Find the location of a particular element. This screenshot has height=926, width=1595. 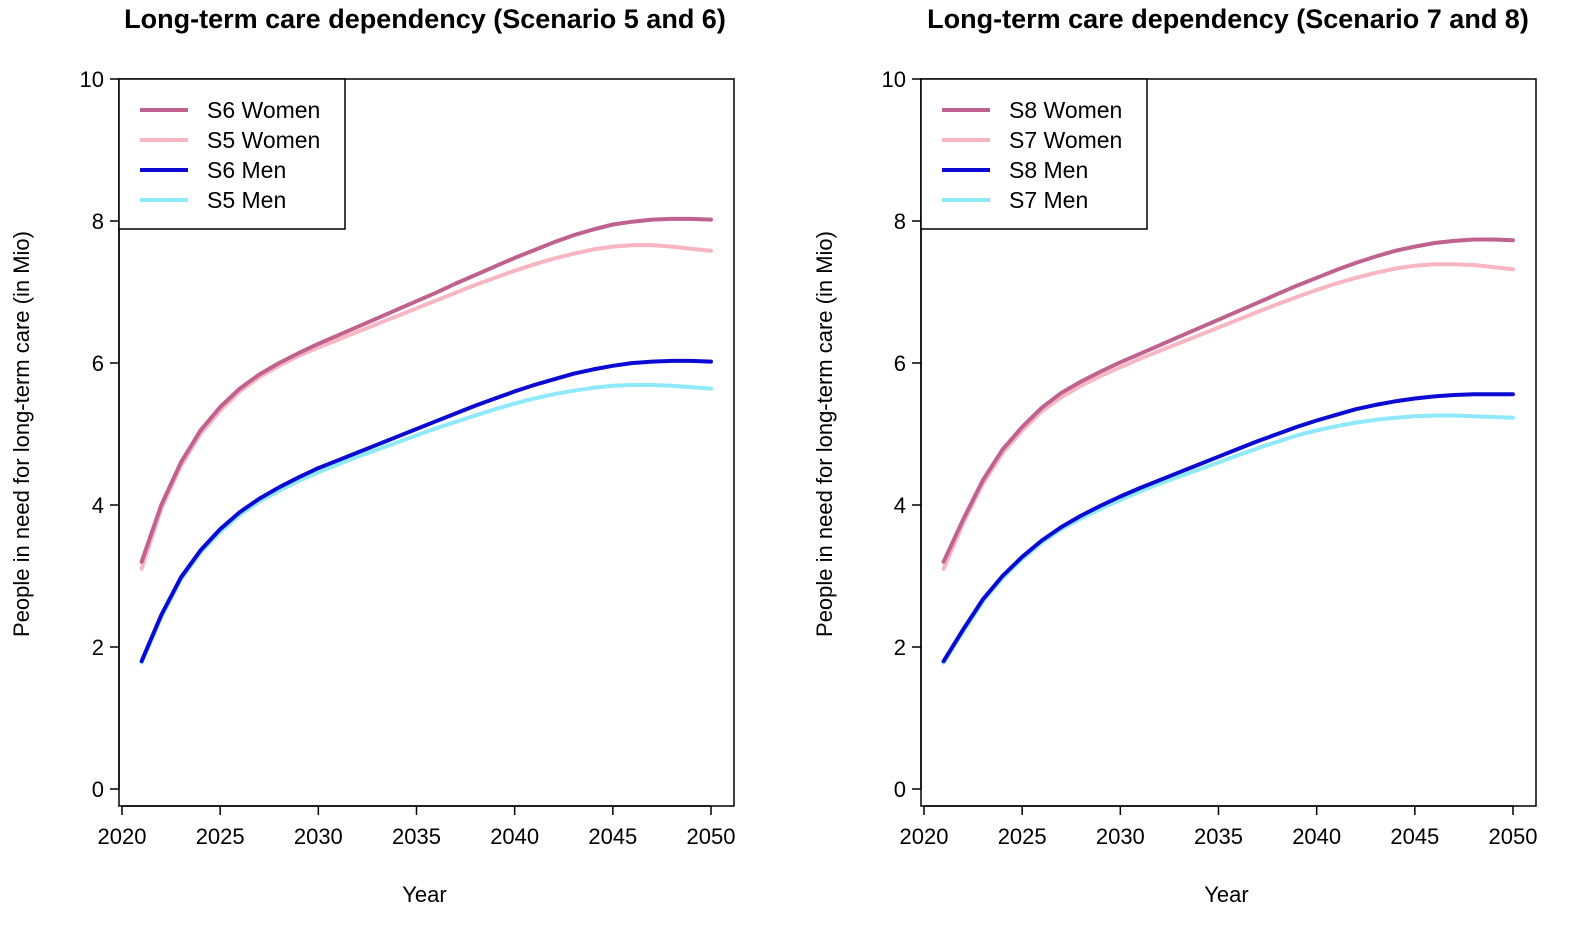

legend: S8 Women S7 Women S8 Men S7 Men is located at coordinates (1034, 154).